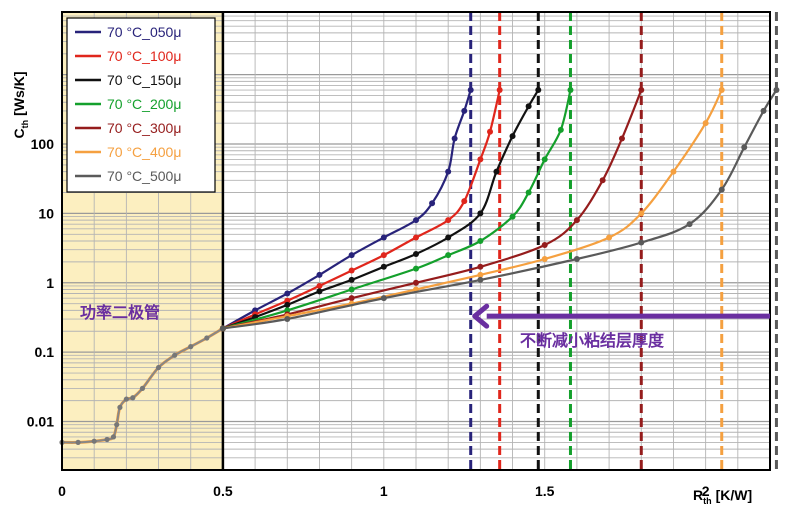 Image resolution: width=799 pixels, height=526 pixels. I want to click on x-tick-label: 0.5, so click(223, 491).